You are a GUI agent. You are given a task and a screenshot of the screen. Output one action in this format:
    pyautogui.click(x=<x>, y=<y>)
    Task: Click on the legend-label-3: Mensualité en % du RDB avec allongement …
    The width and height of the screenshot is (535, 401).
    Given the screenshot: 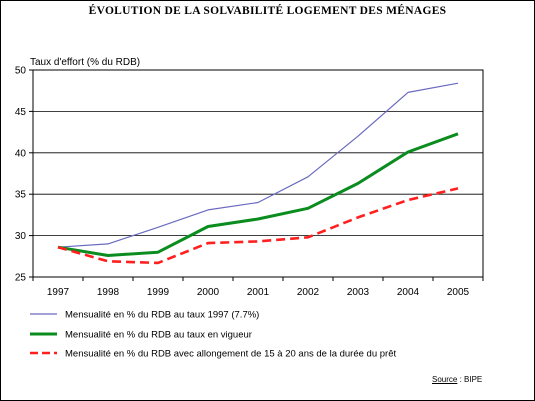 What is the action you would take?
    pyautogui.click(x=230, y=354)
    